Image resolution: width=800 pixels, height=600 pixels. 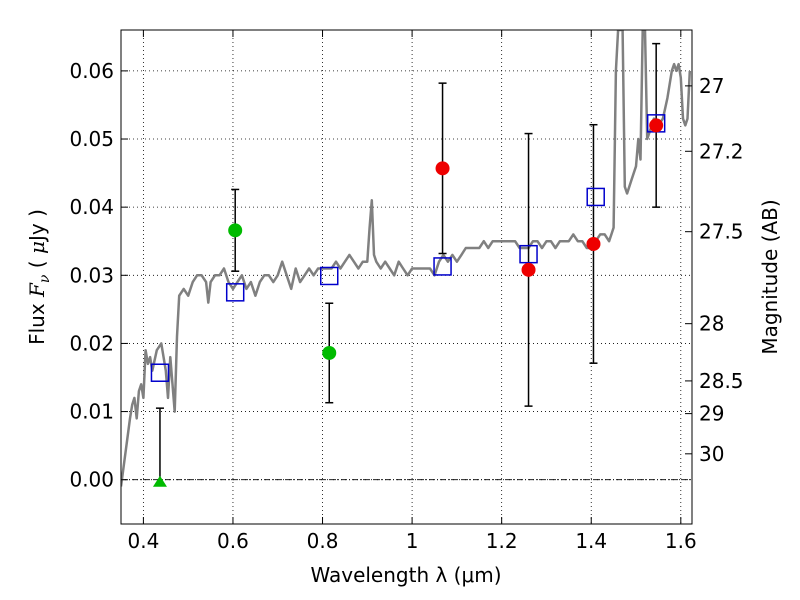 What do you see at coordinates (502, 541) in the screenshot?
I see `x-tick-label: 1.2` at bounding box center [502, 541].